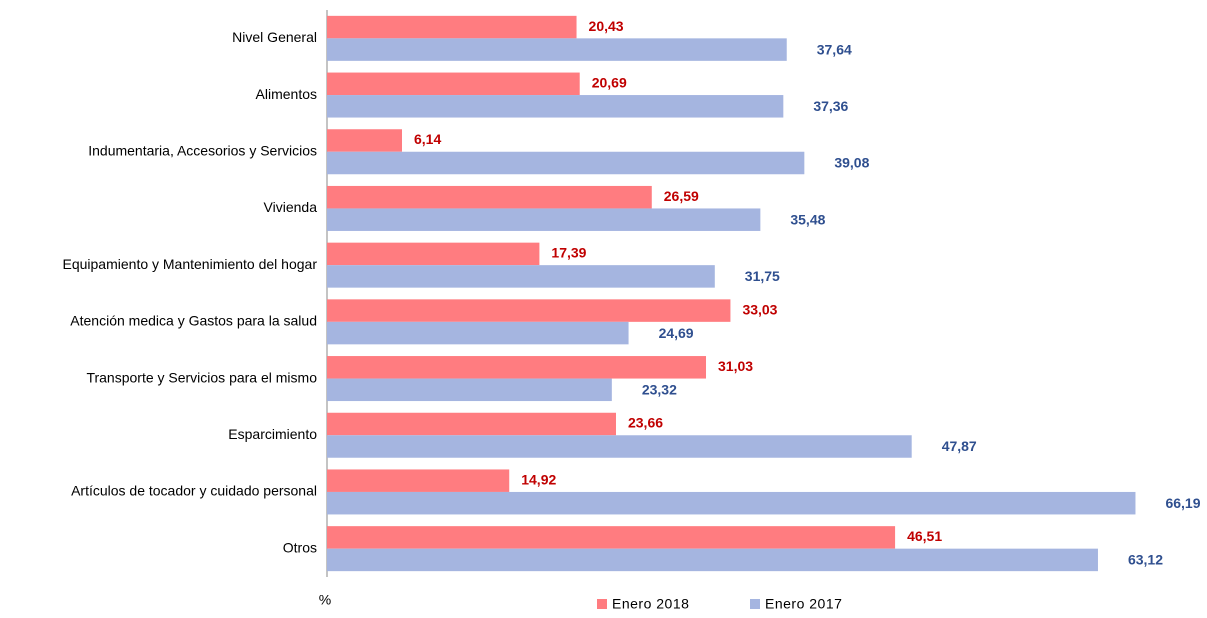 The height and width of the screenshot is (618, 1207). What do you see at coordinates (1145, 560) in the screenshot?
I see `value-label: 63,12` at bounding box center [1145, 560].